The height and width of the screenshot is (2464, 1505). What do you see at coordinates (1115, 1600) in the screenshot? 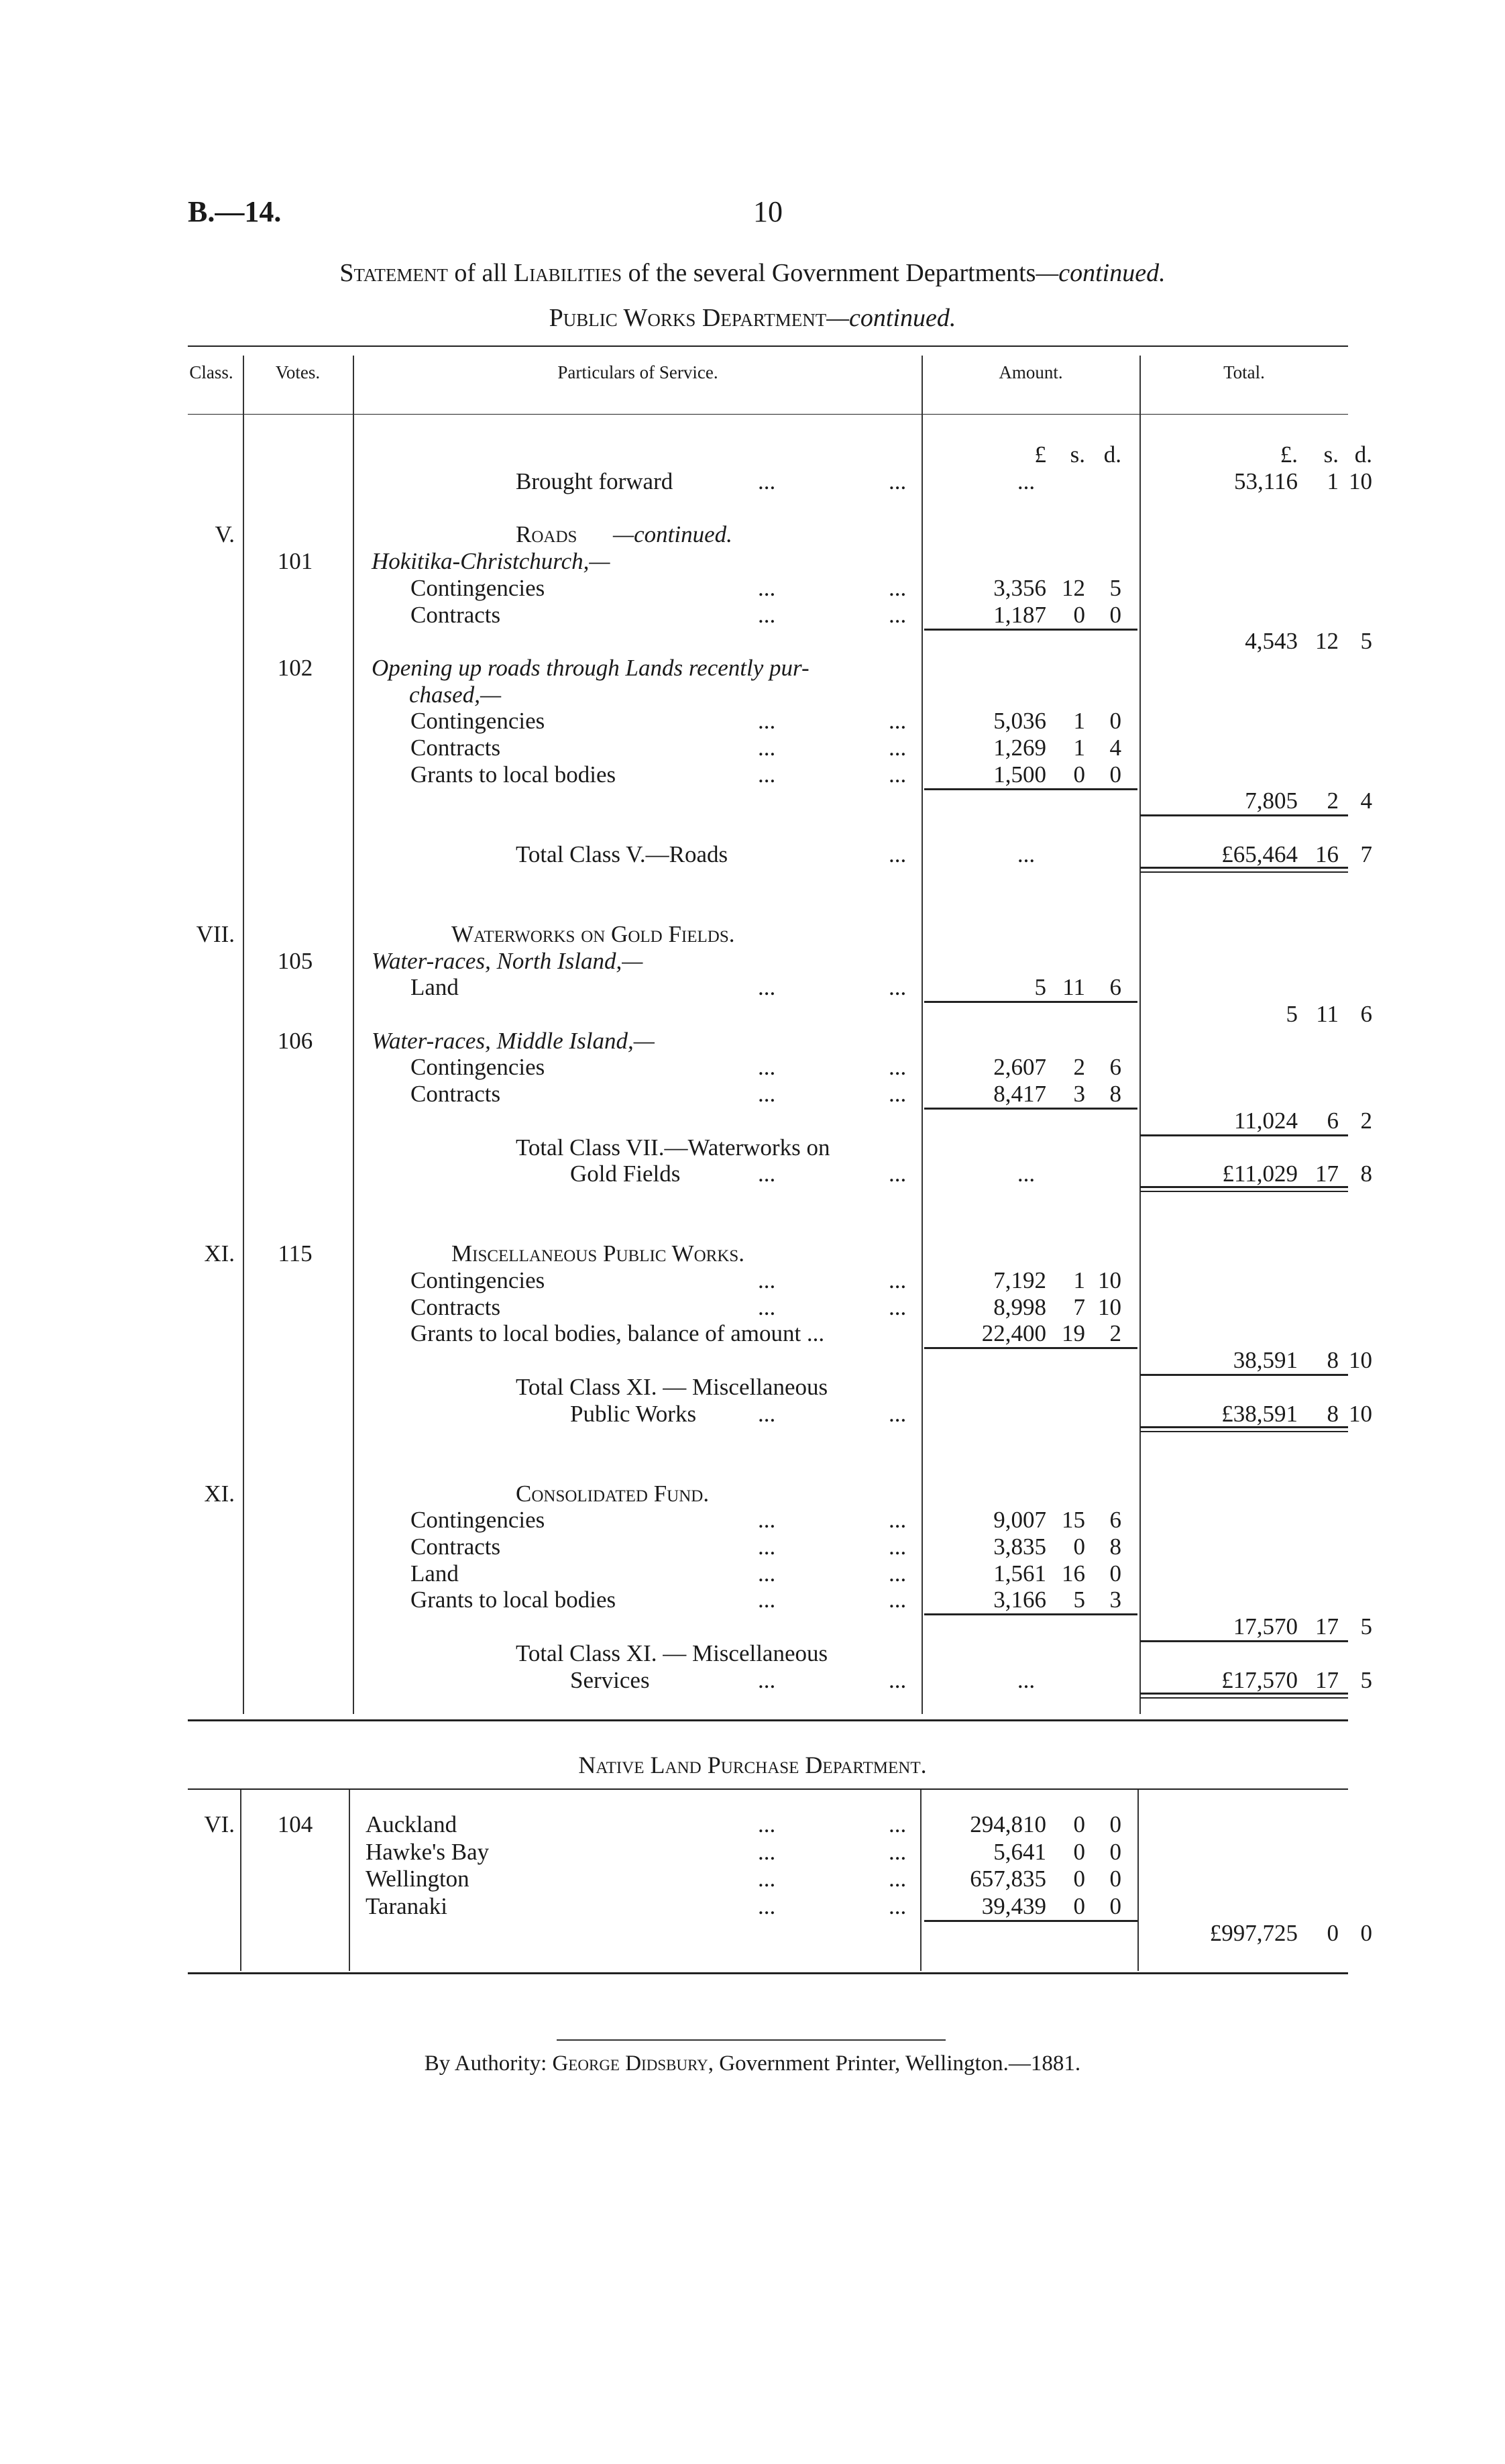
I see `amount-pence: 3` at bounding box center [1115, 1600].